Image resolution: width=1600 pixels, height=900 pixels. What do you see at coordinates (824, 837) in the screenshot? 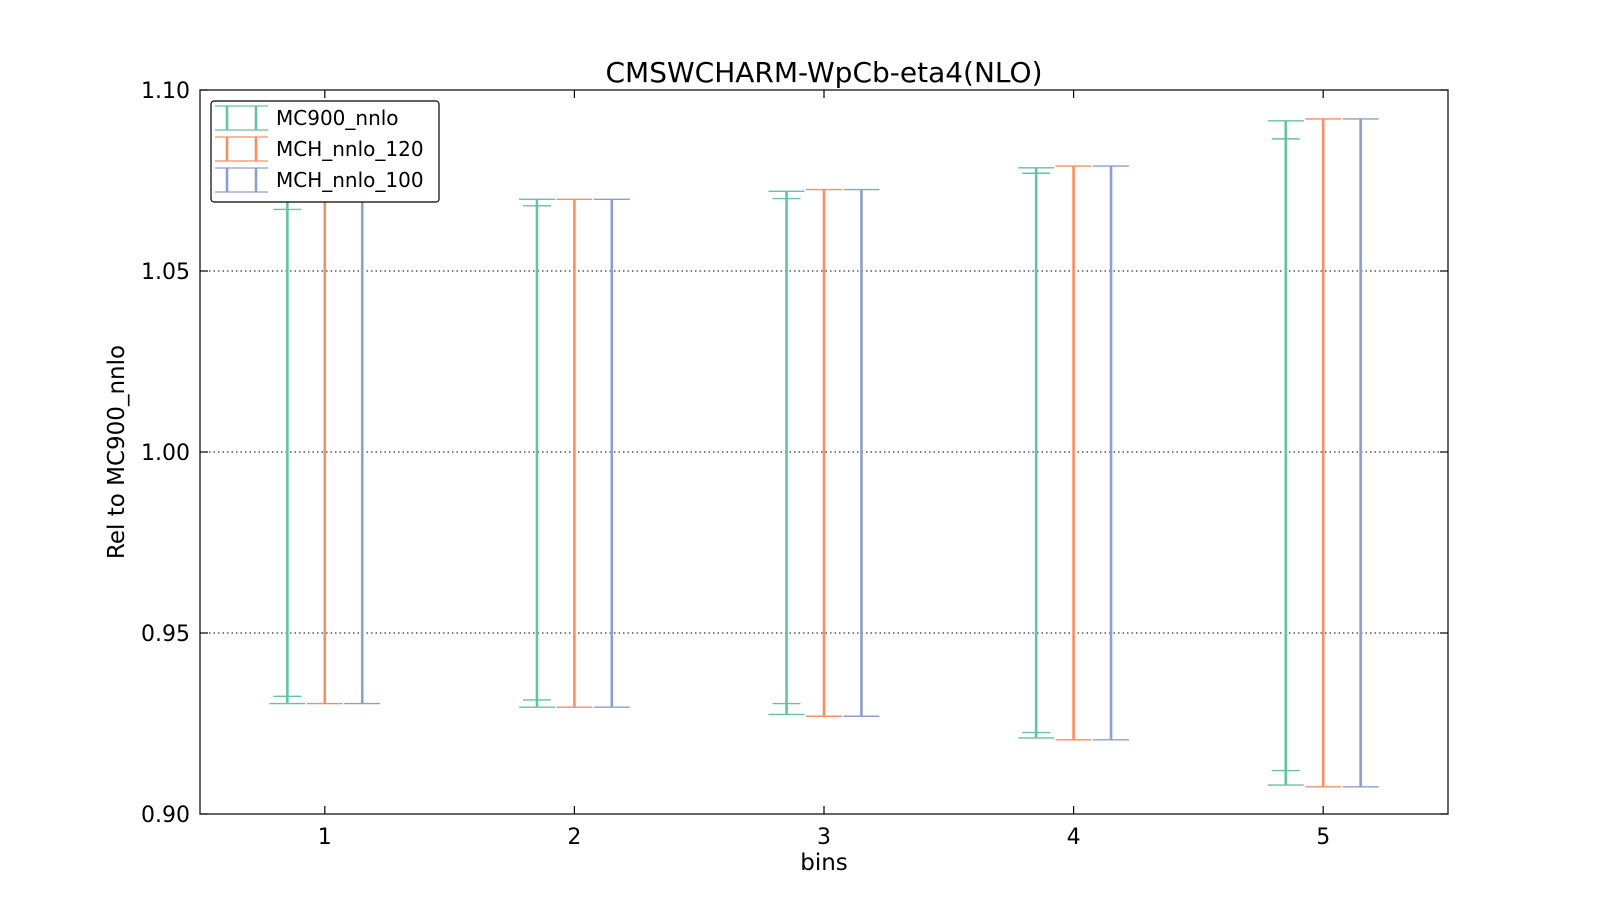
I see `x-tick-label: 3` at bounding box center [824, 837].